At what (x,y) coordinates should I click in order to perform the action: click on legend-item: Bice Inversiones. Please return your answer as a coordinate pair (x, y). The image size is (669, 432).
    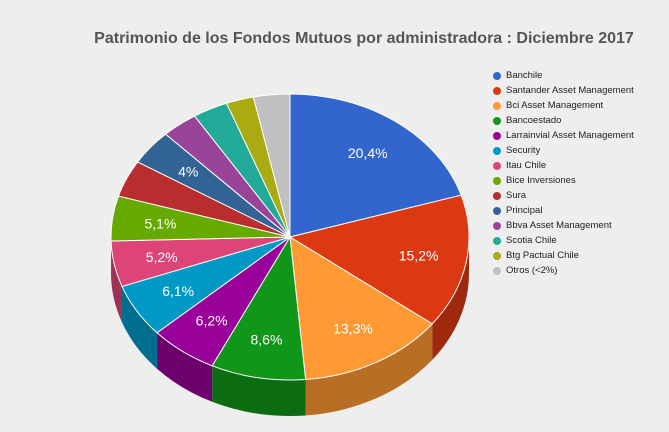
    Looking at the image, I should click on (563, 180).